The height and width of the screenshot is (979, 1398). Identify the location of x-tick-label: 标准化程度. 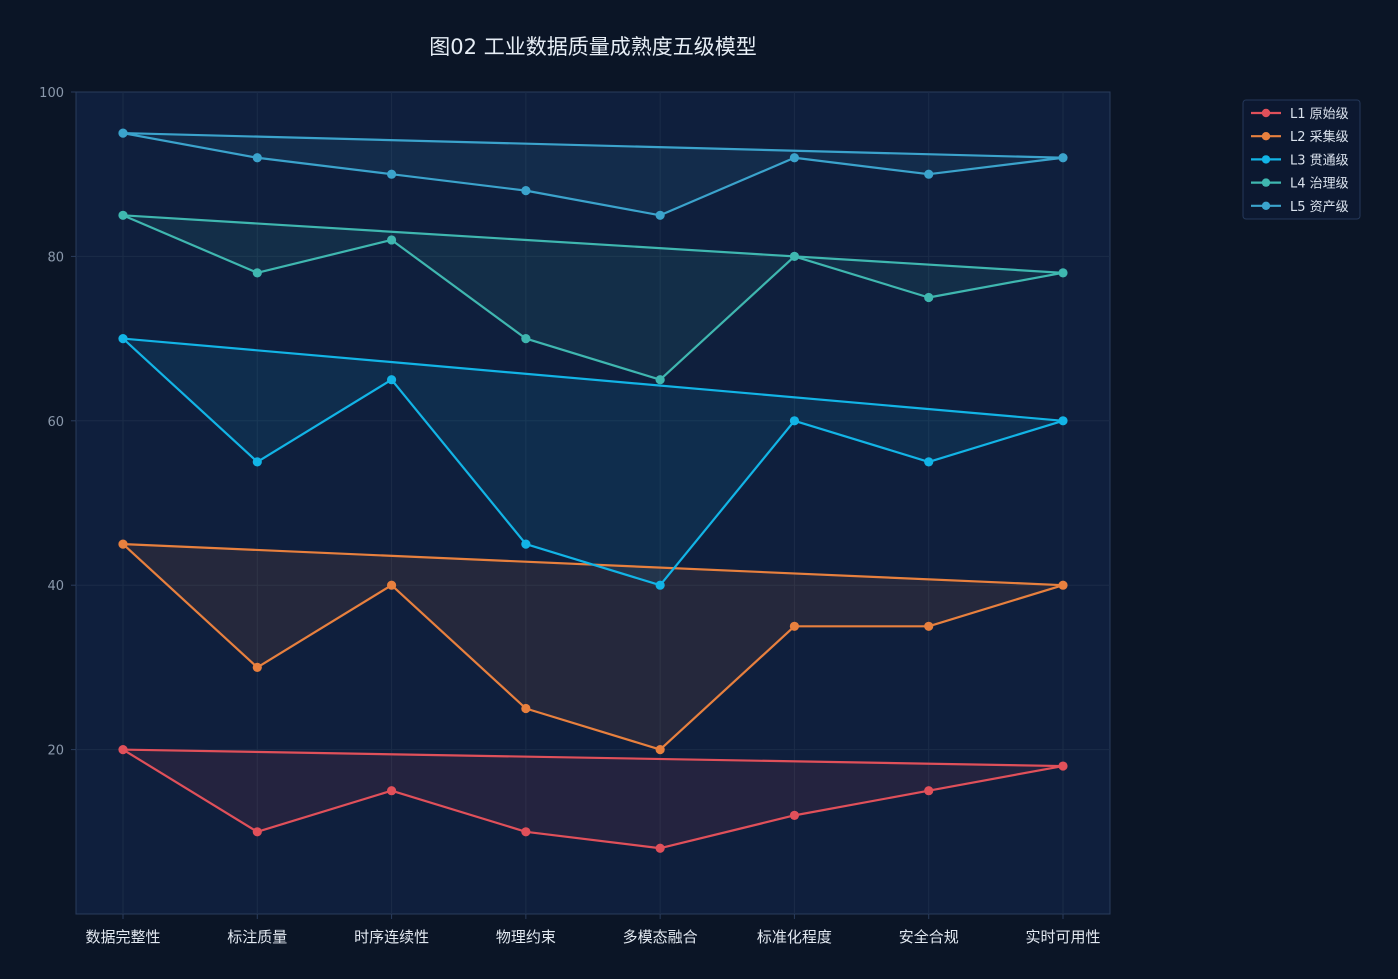
(794, 937).